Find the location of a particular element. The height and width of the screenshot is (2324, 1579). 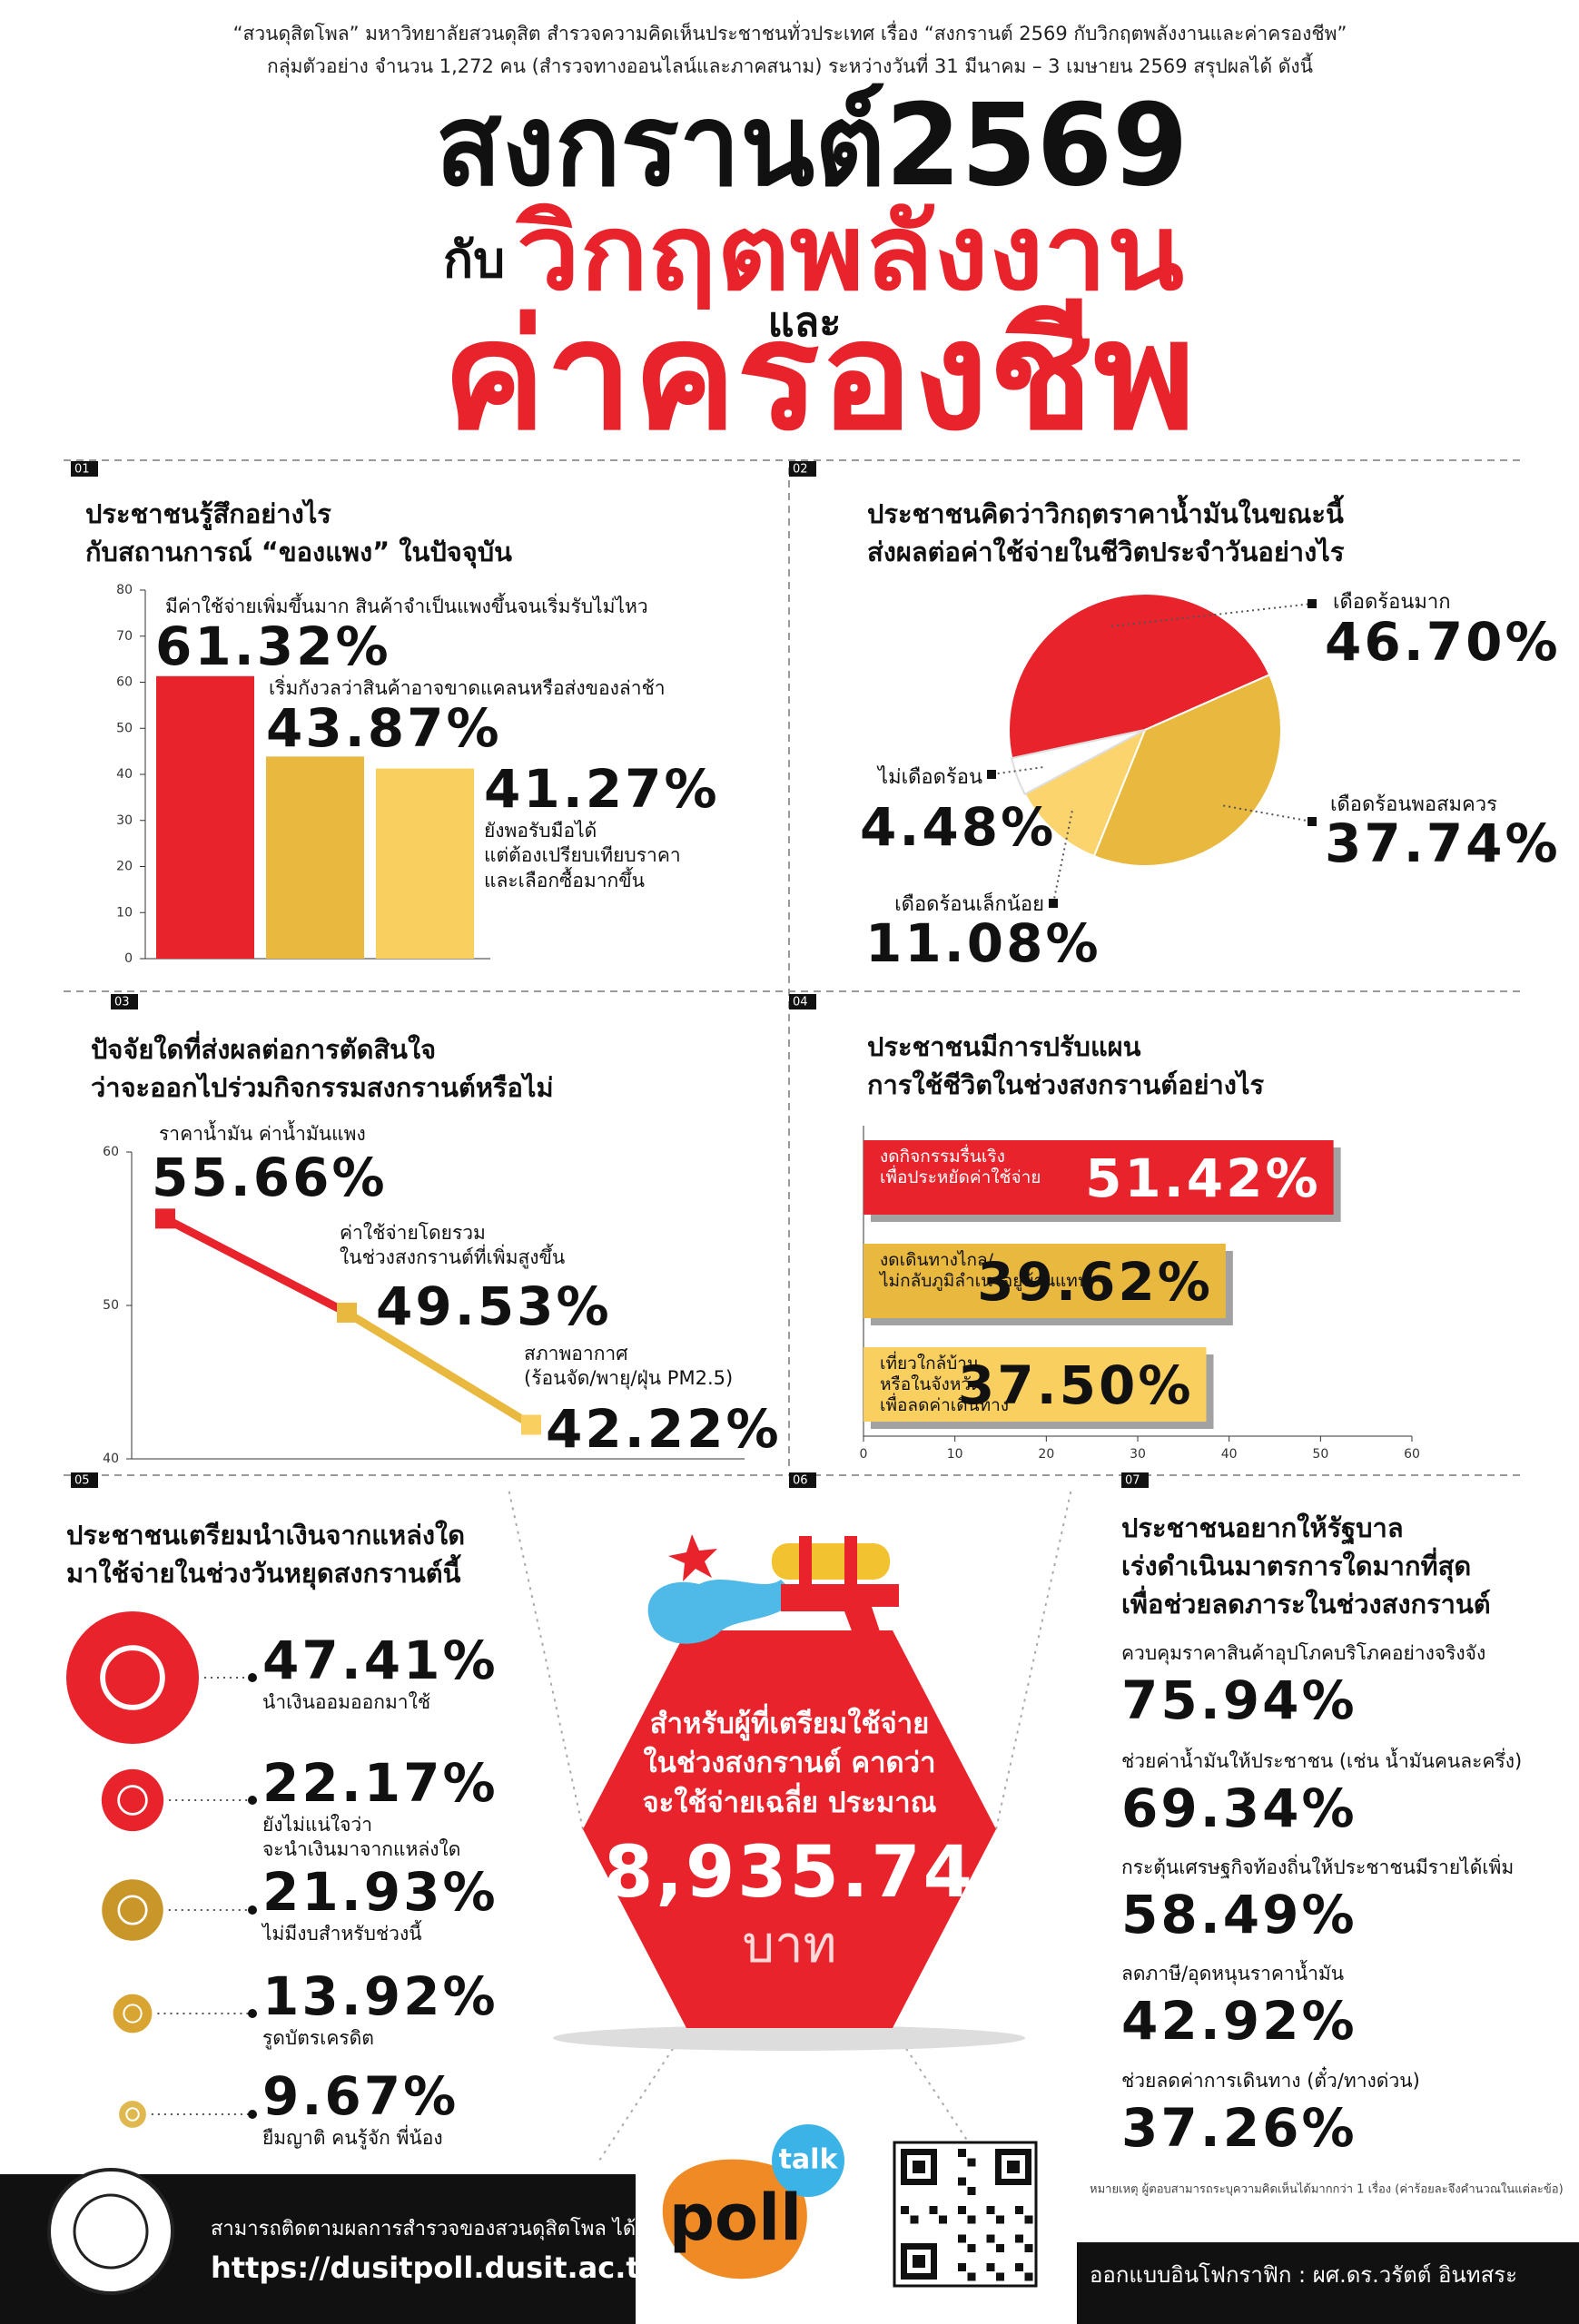

gun-body is located at coordinates (840, 1616).